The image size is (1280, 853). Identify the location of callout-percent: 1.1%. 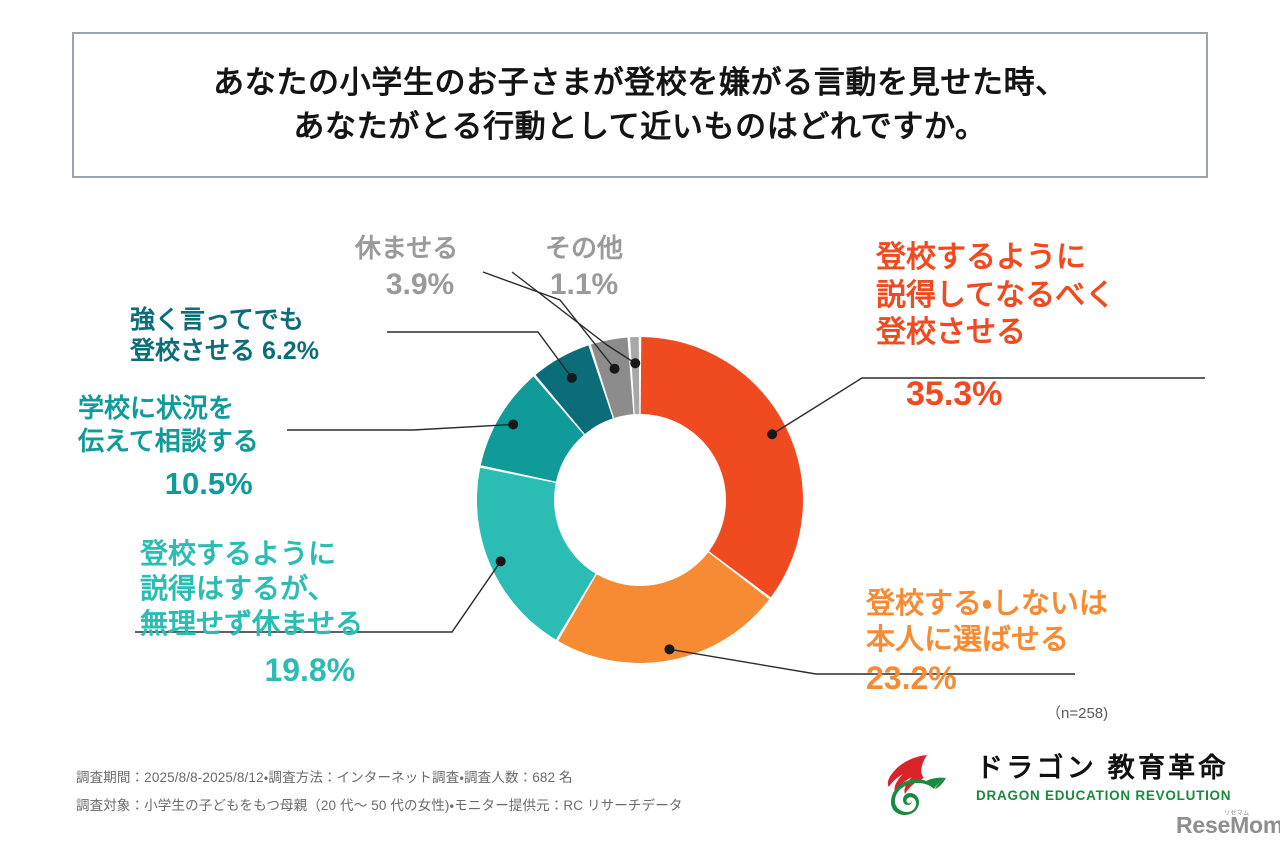
(584, 284).